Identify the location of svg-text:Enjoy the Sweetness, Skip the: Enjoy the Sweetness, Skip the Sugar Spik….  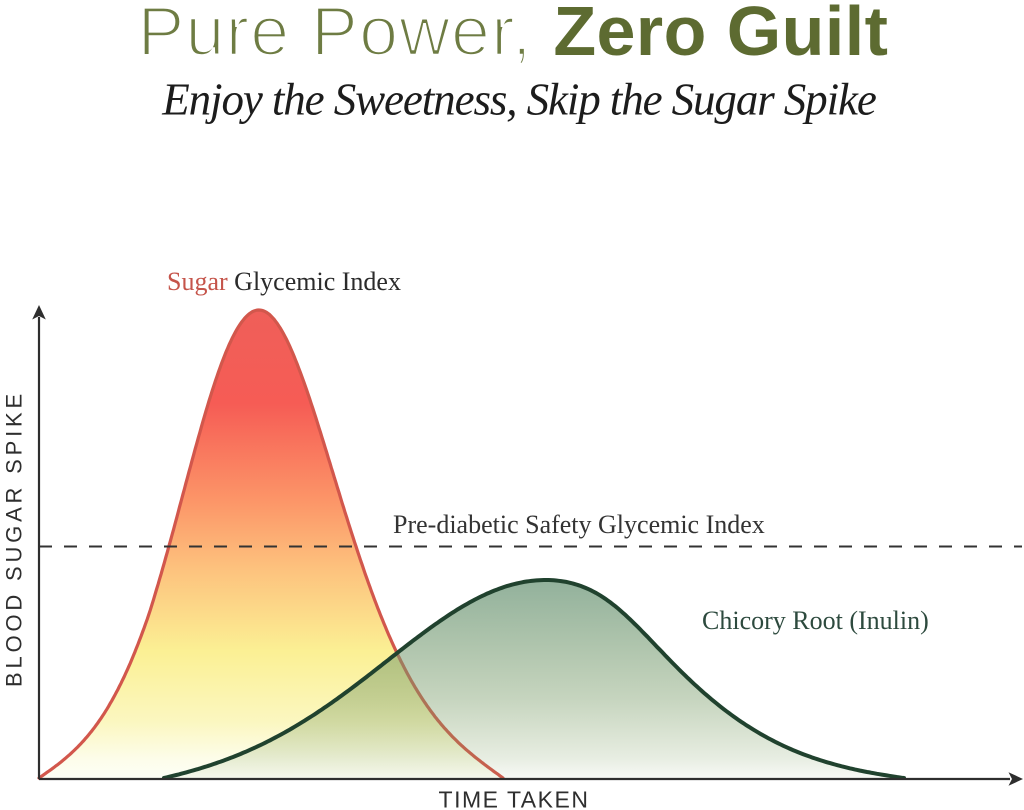
(518, 100).